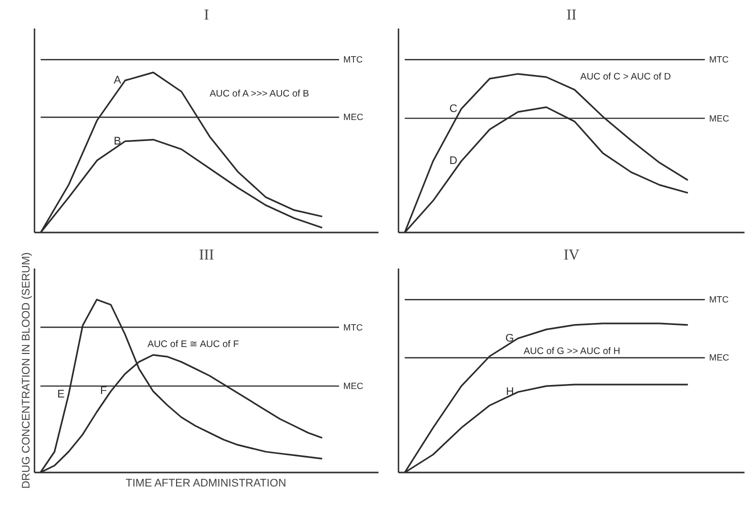  I want to click on series-label: G, so click(509, 338).